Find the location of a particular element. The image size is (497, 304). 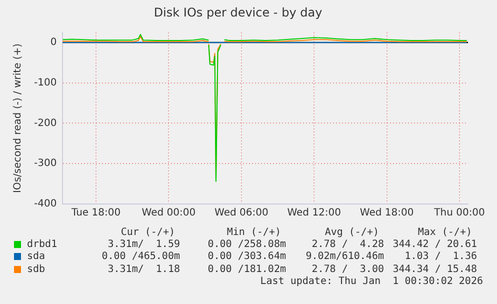

x-tick-label: Tue 18:00 is located at coordinates (95, 213).